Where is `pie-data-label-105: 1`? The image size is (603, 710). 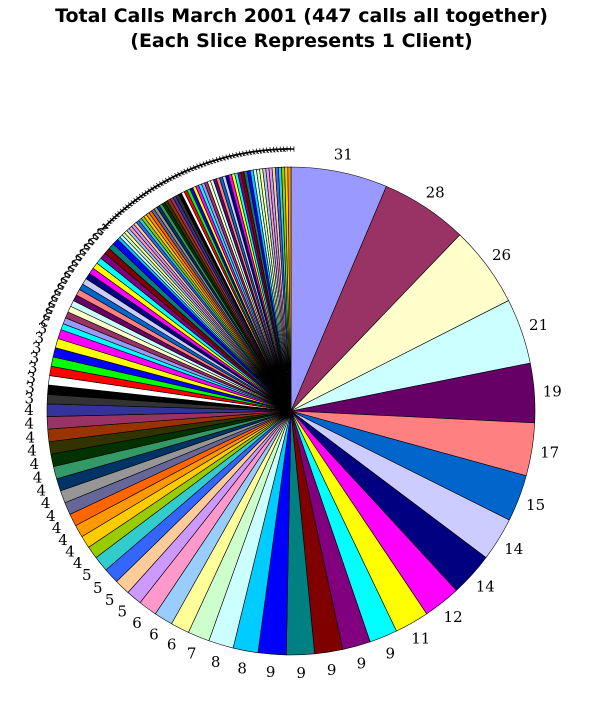 pie-data-label-105: 1 is located at coordinates (222, 158).